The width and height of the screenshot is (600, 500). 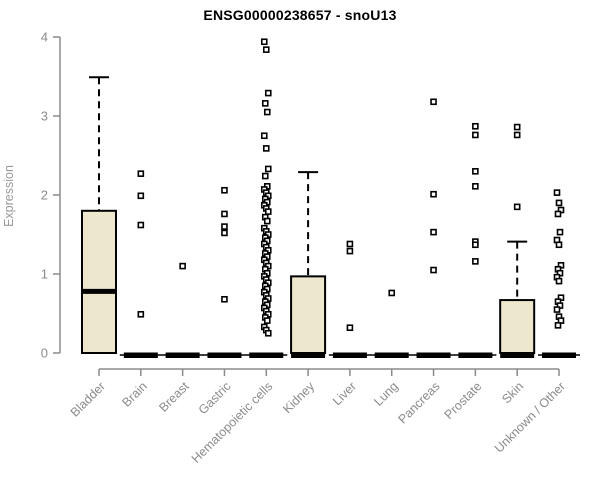 What do you see at coordinates (140, 264) in the screenshot?
I see `boxplot-brain` at bounding box center [140, 264].